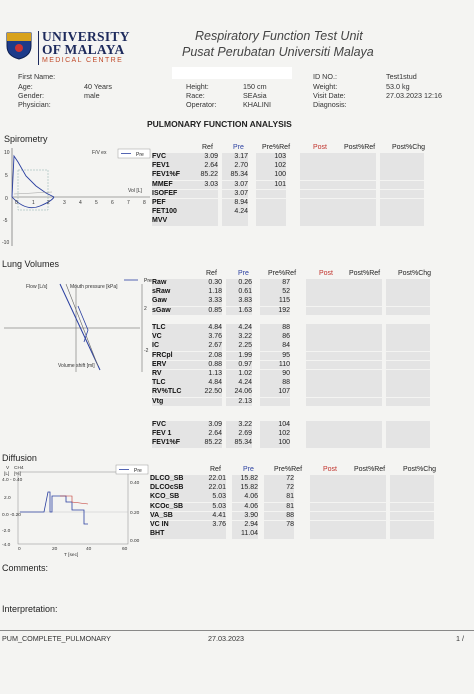 The width and height of the screenshot is (474, 694). Describe the element at coordinates (275, 392) in the screenshot. I see `pre-pct-ref-value: 107` at that location.